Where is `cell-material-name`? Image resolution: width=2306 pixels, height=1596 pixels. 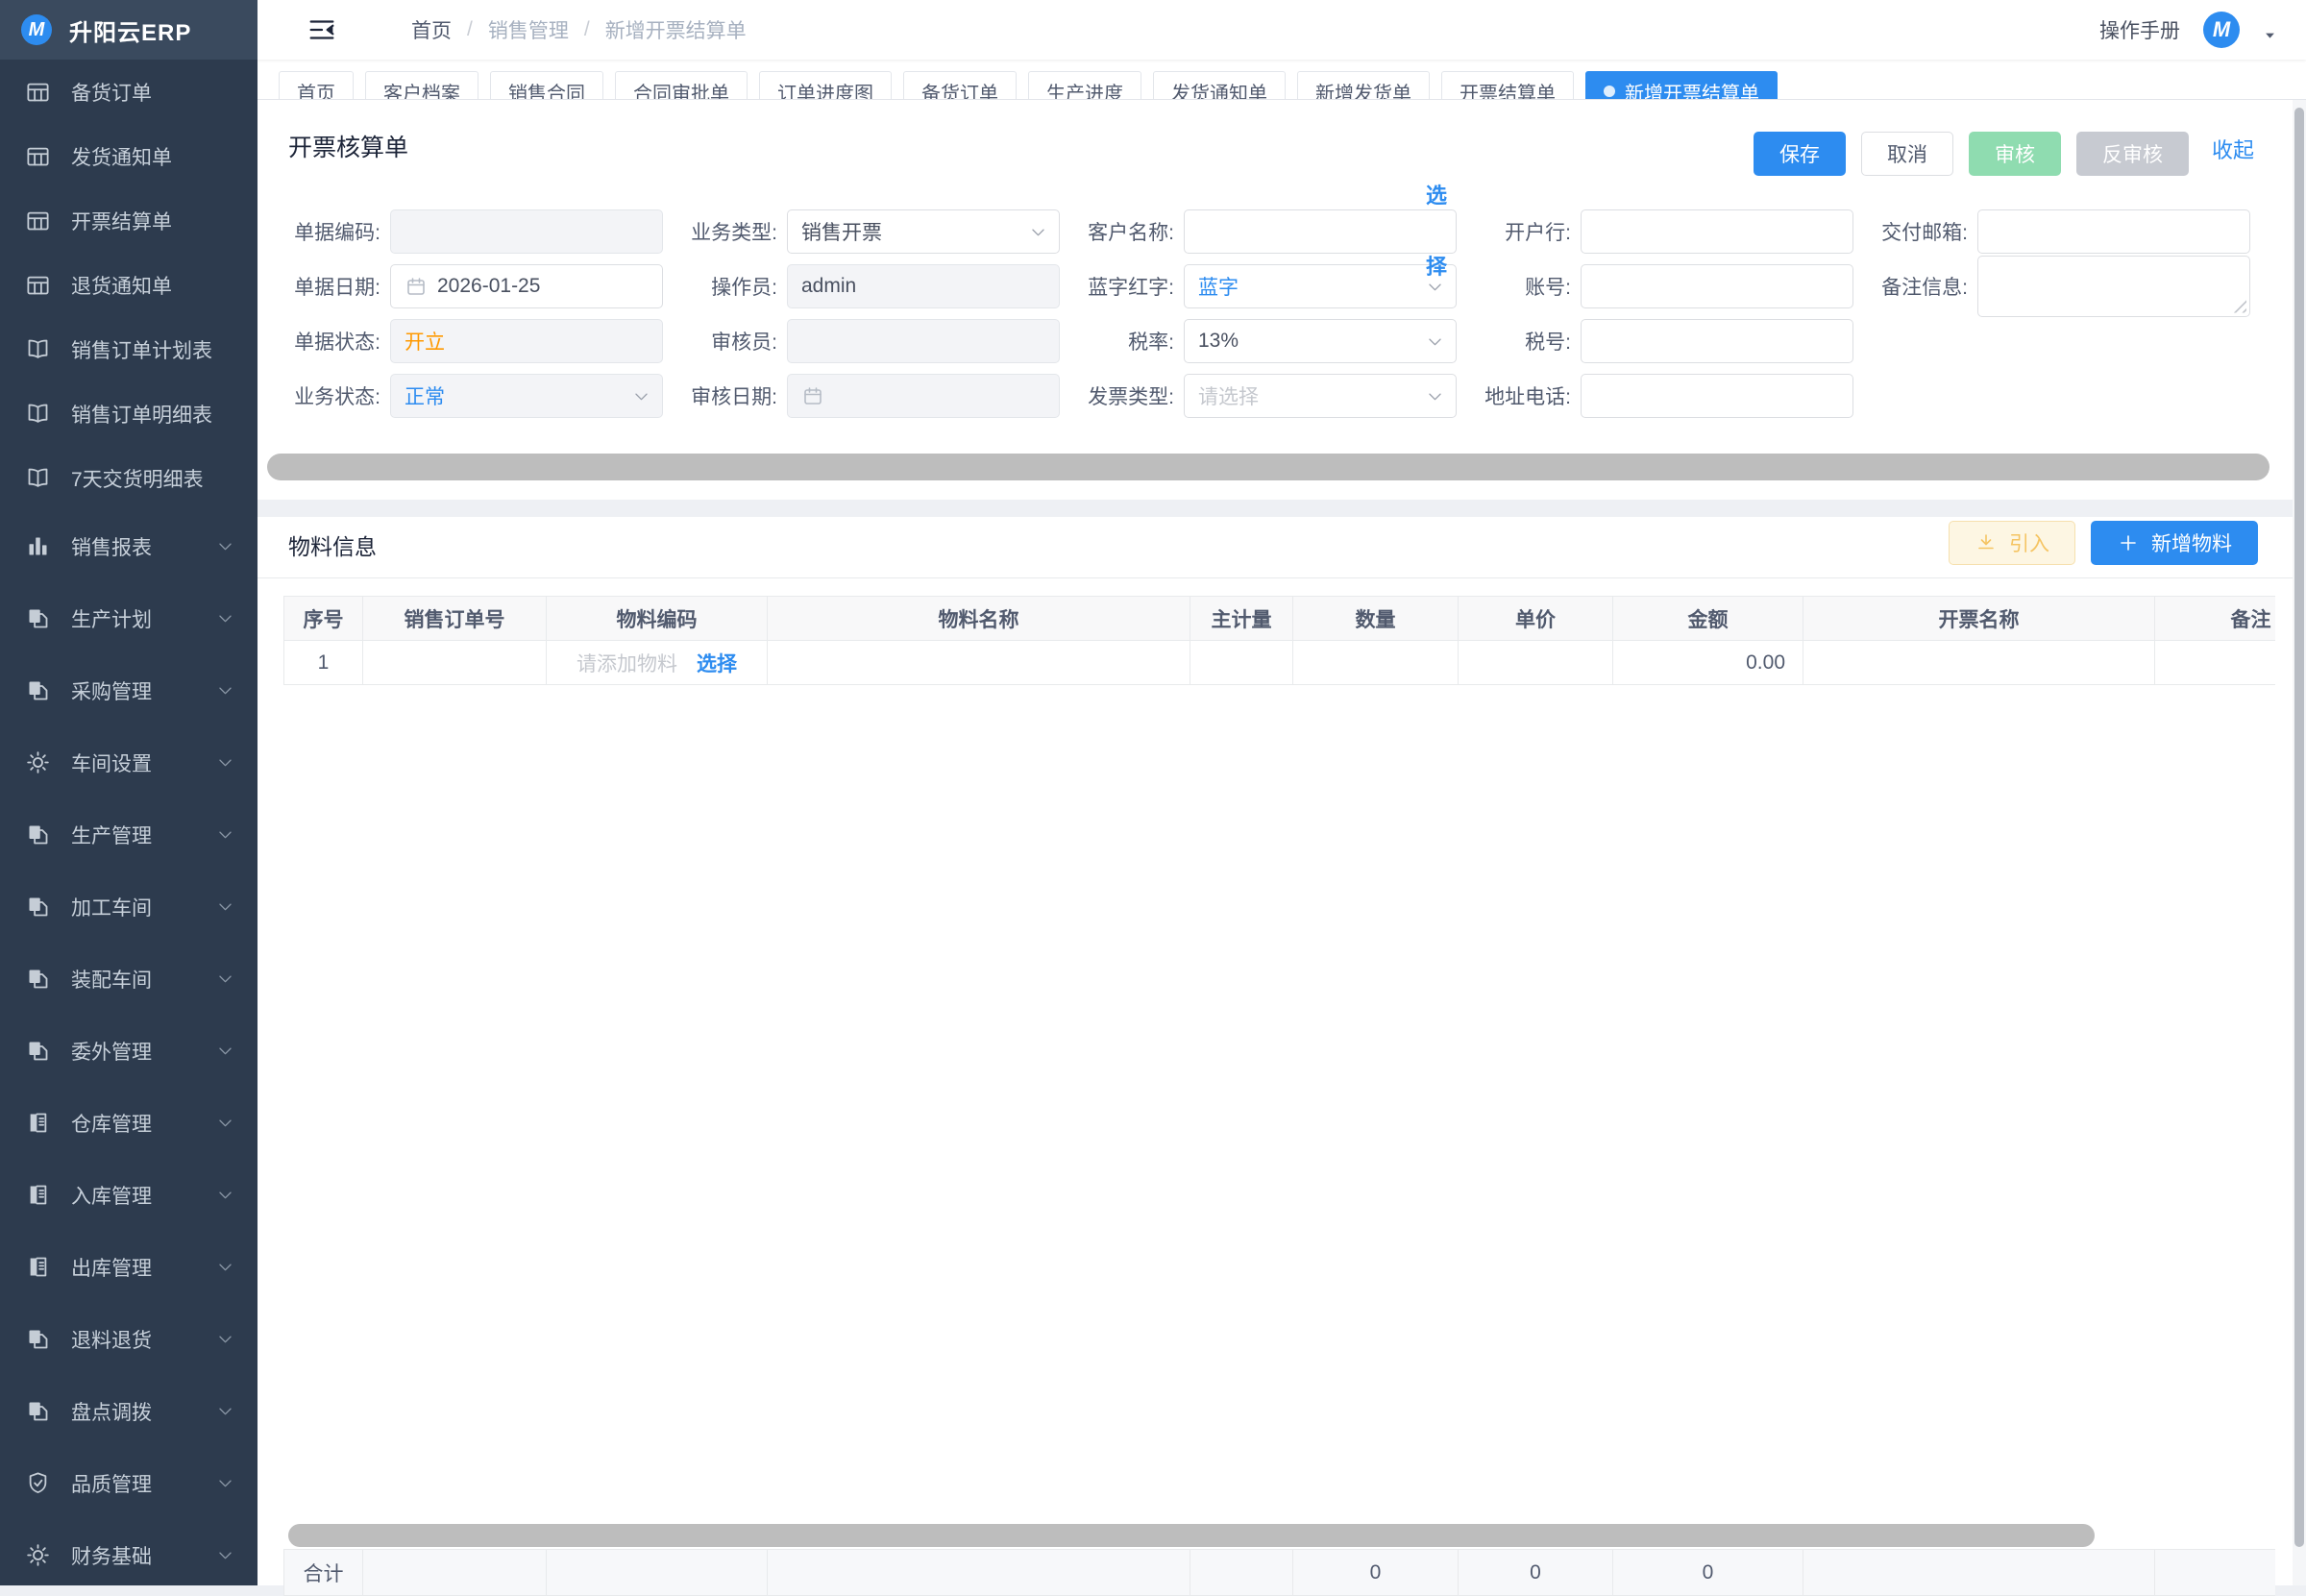
cell-material-name is located at coordinates (978, 662).